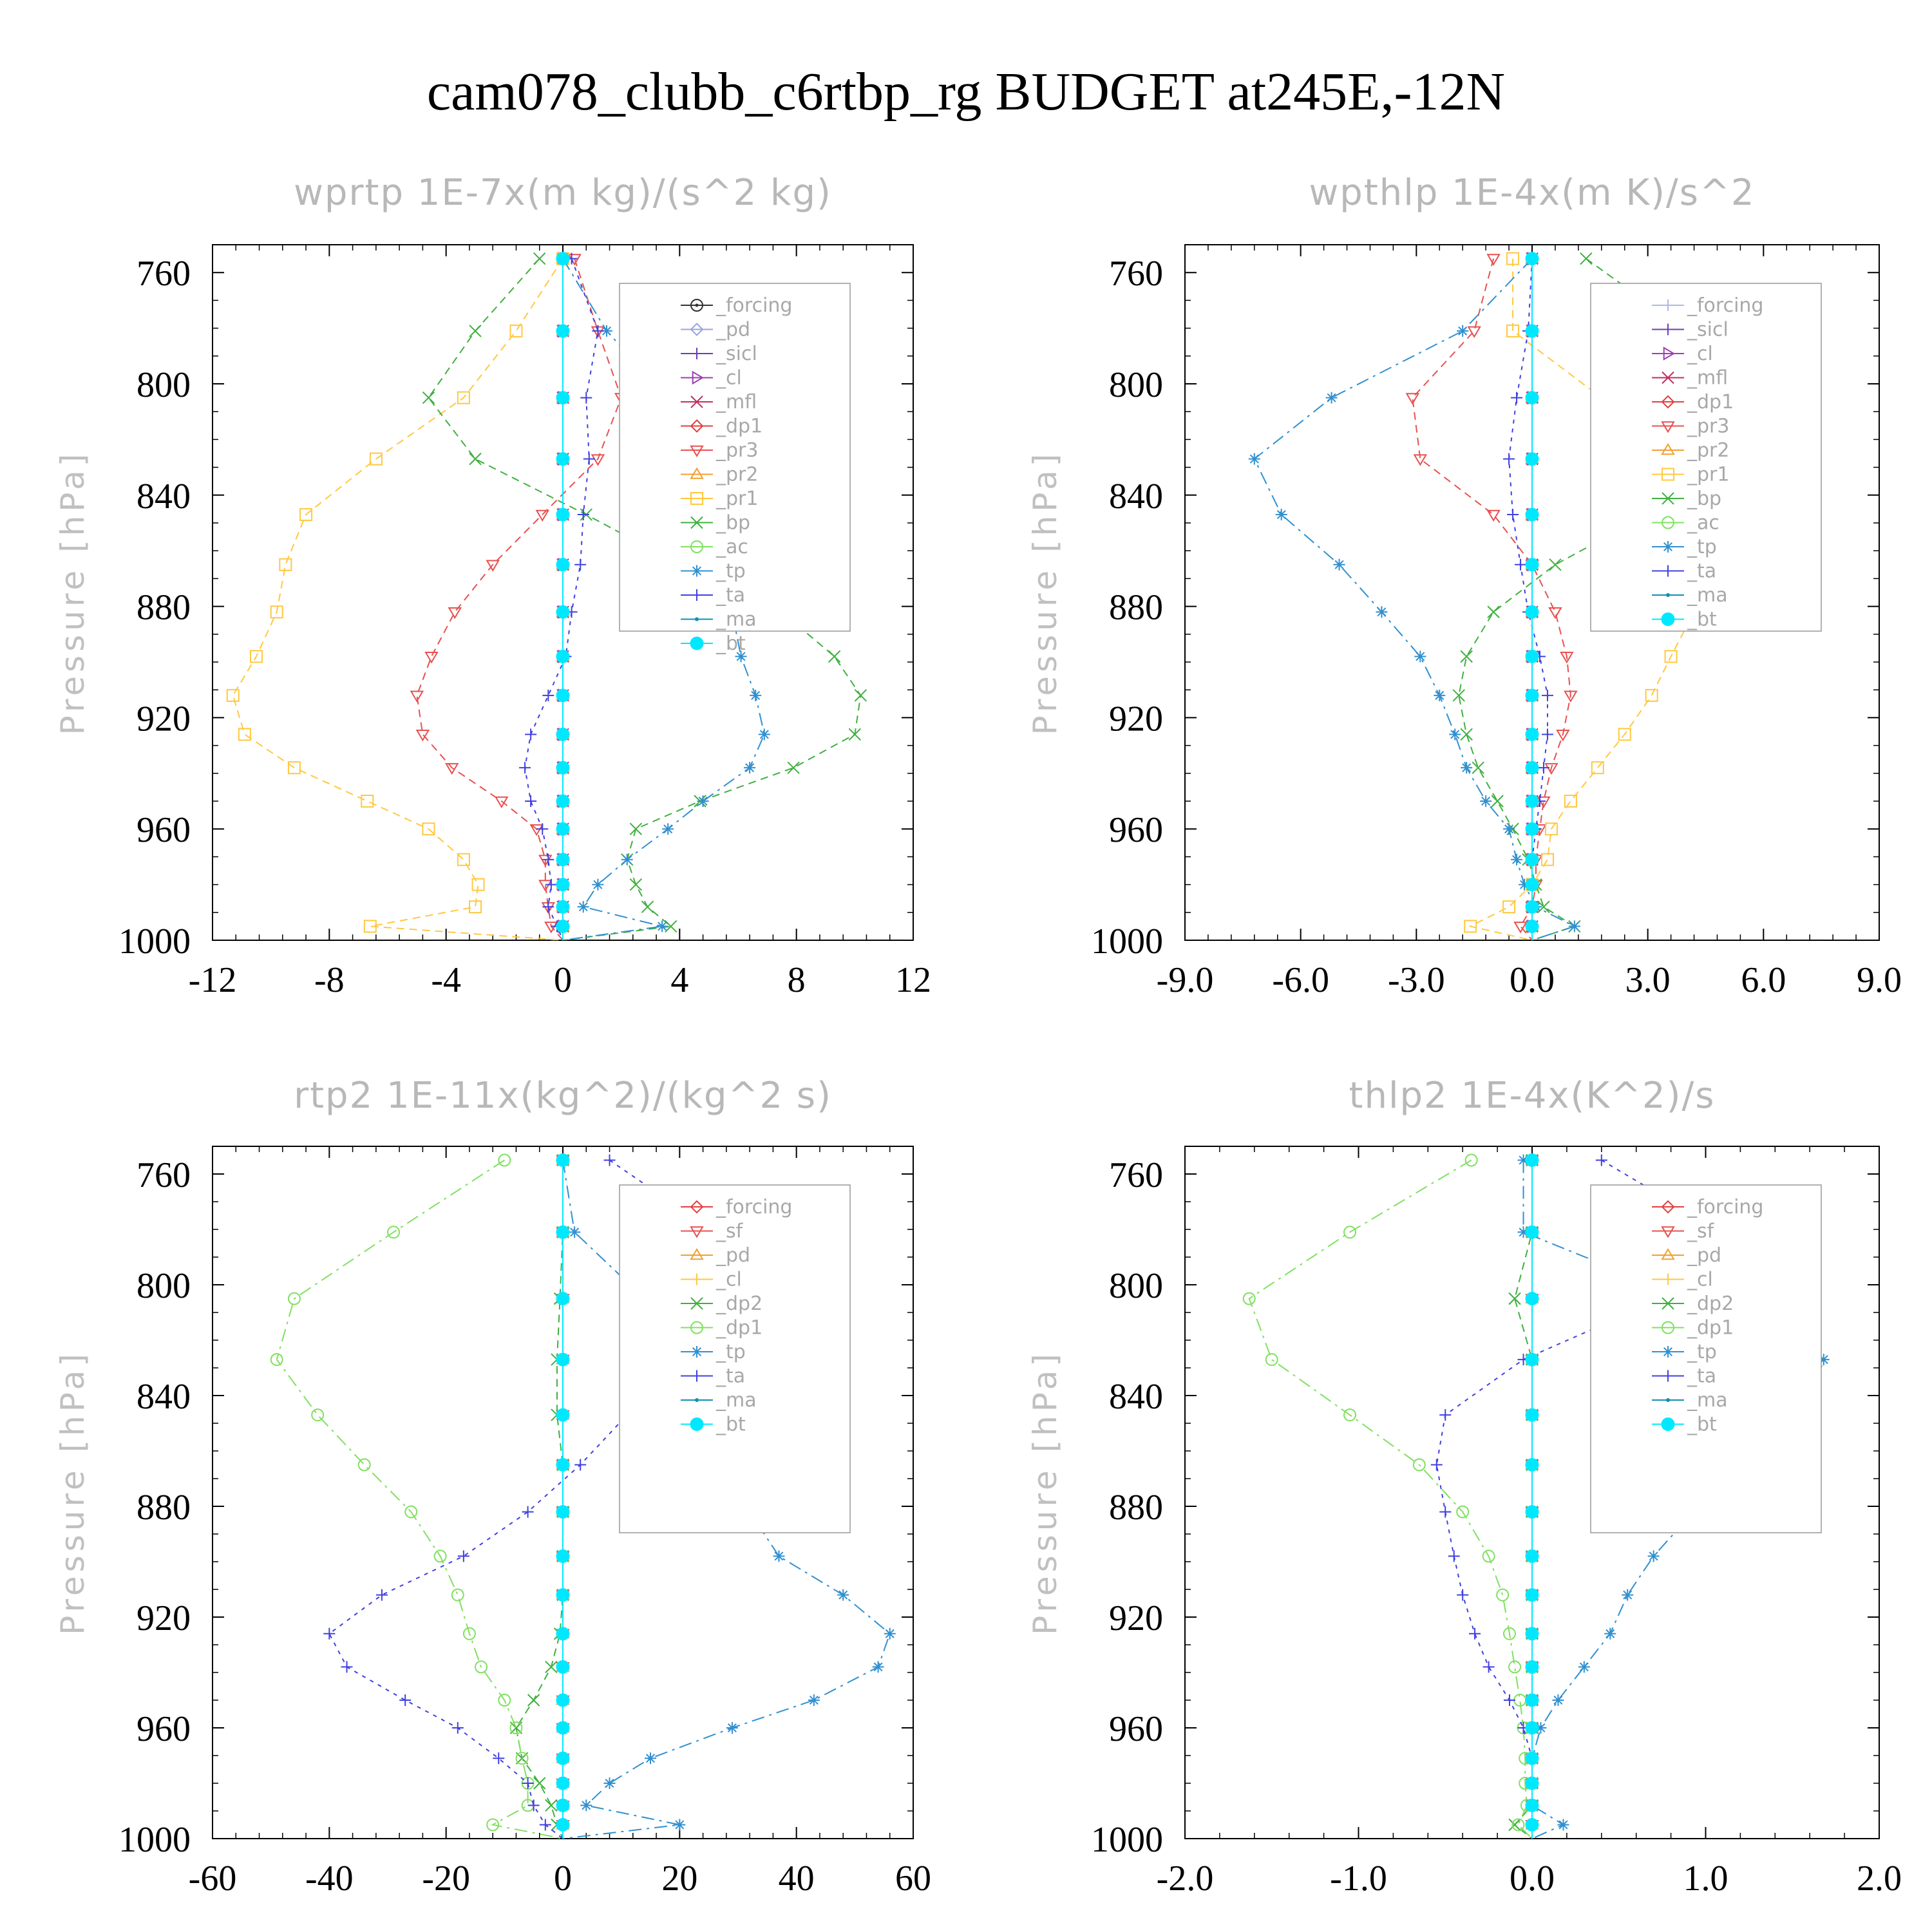  What do you see at coordinates (446, 1879) in the screenshot?
I see `x-tick-label: -20` at bounding box center [446, 1879].